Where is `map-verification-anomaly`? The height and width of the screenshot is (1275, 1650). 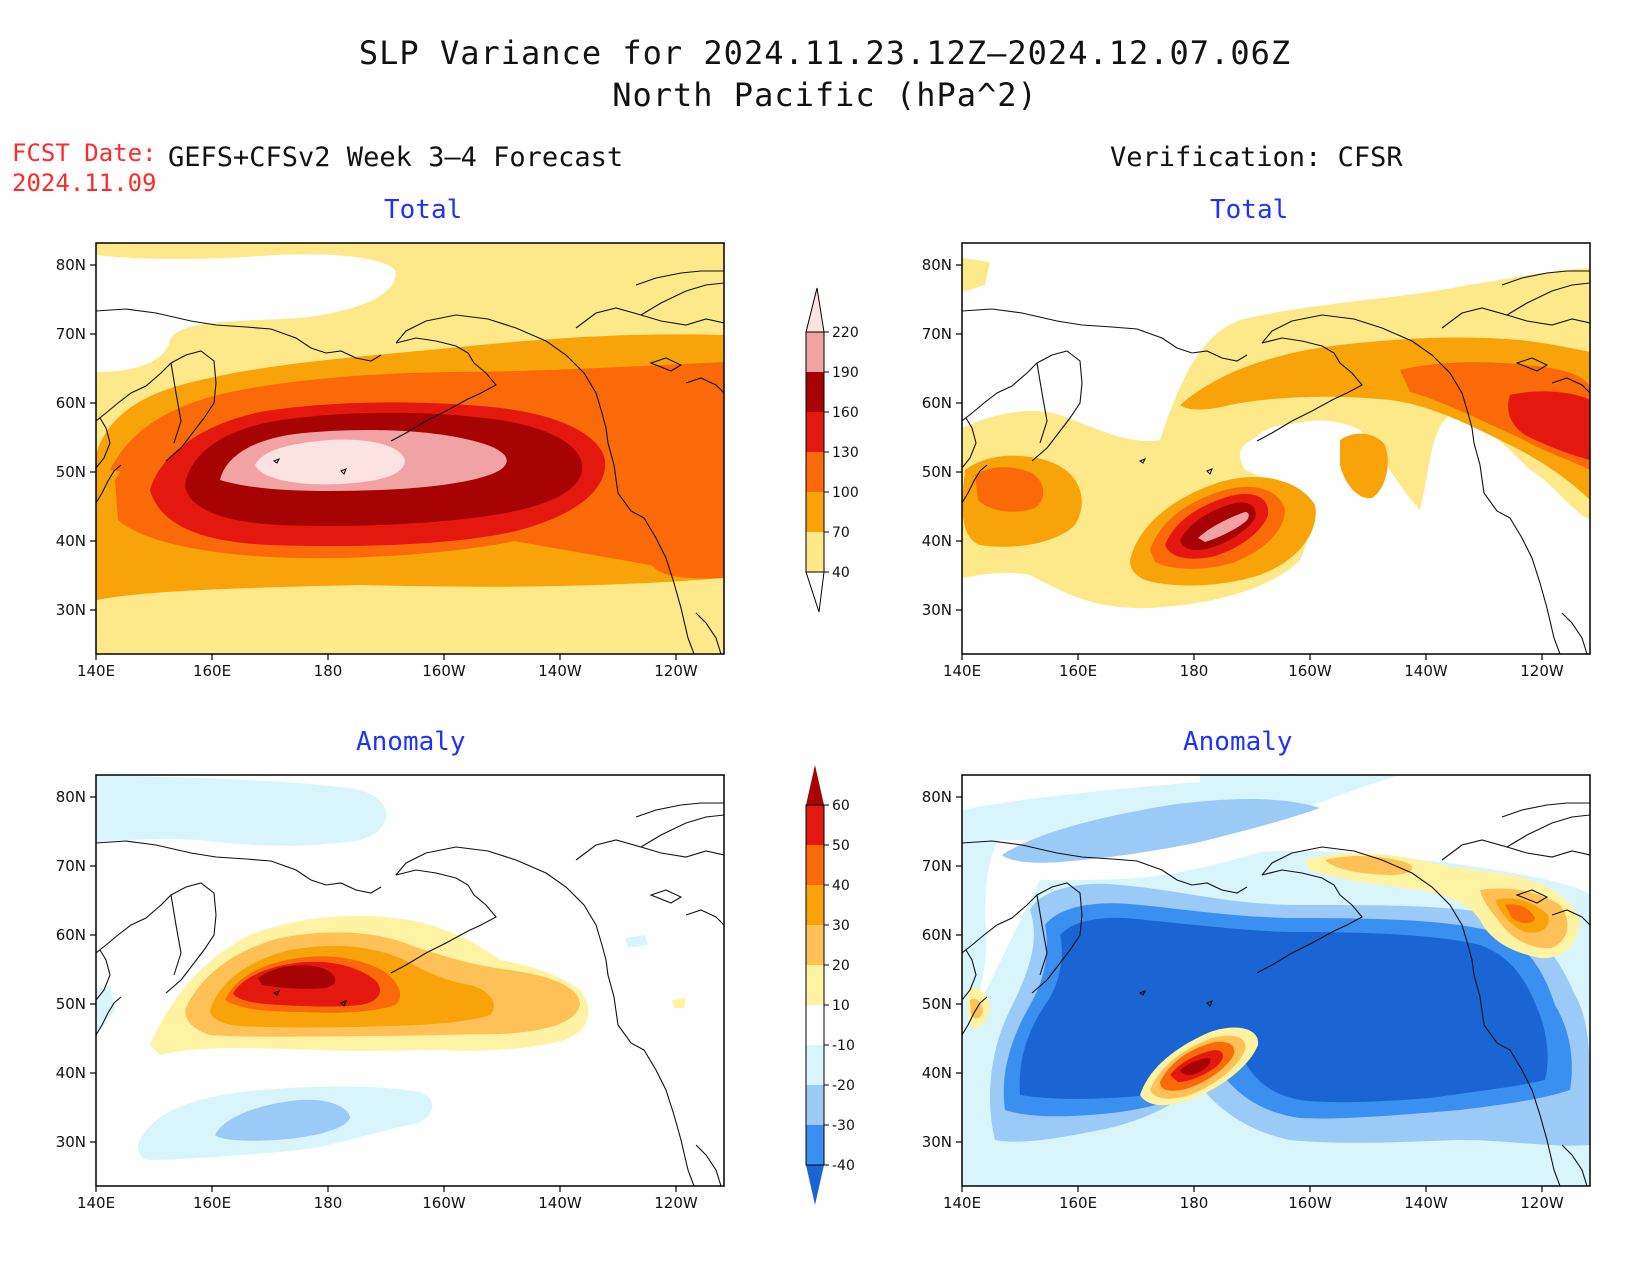 map-verification-anomaly is located at coordinates (1276, 980).